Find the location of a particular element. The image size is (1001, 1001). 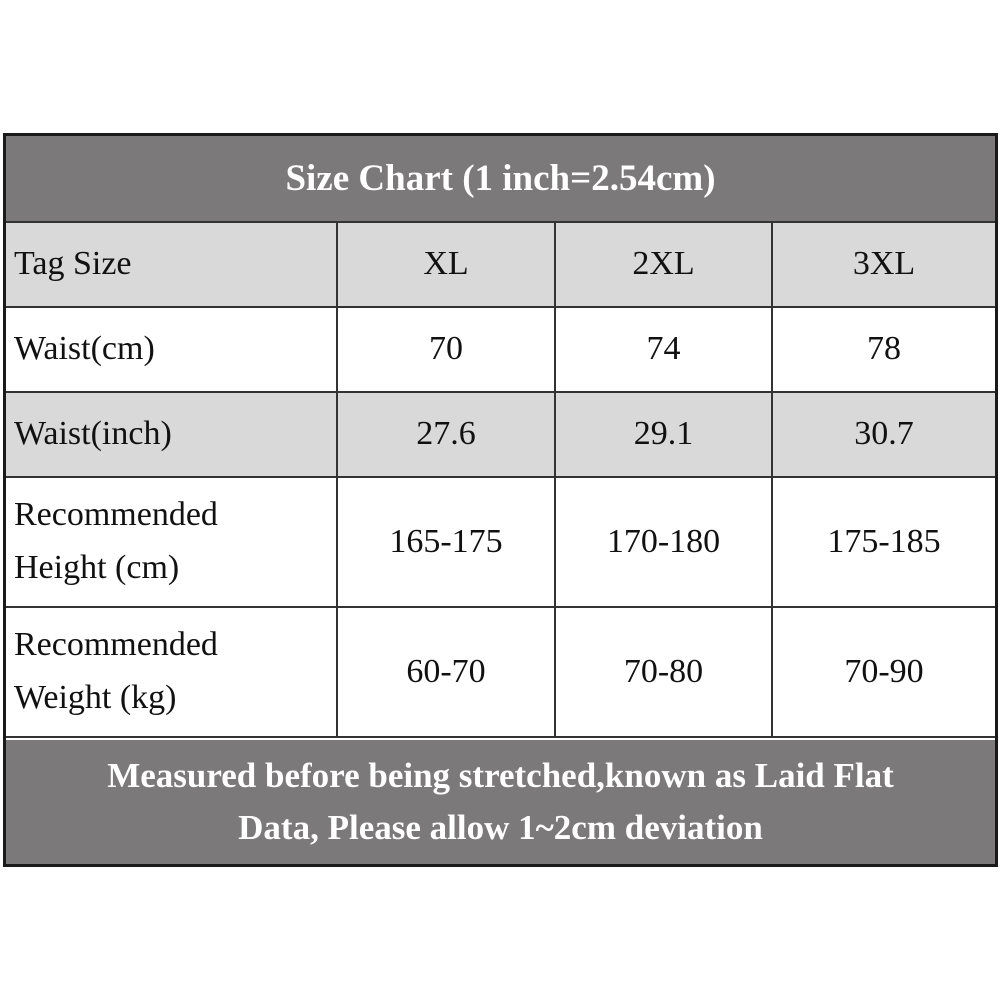

table-cell: 175-185 is located at coordinates (884, 543).